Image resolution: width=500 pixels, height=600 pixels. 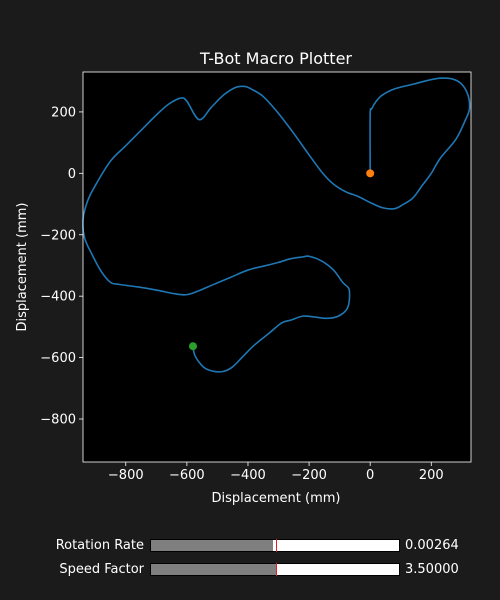 What do you see at coordinates (22, 267) in the screenshot?
I see `y-axis-label: Displacement (mm)` at bounding box center [22, 267].